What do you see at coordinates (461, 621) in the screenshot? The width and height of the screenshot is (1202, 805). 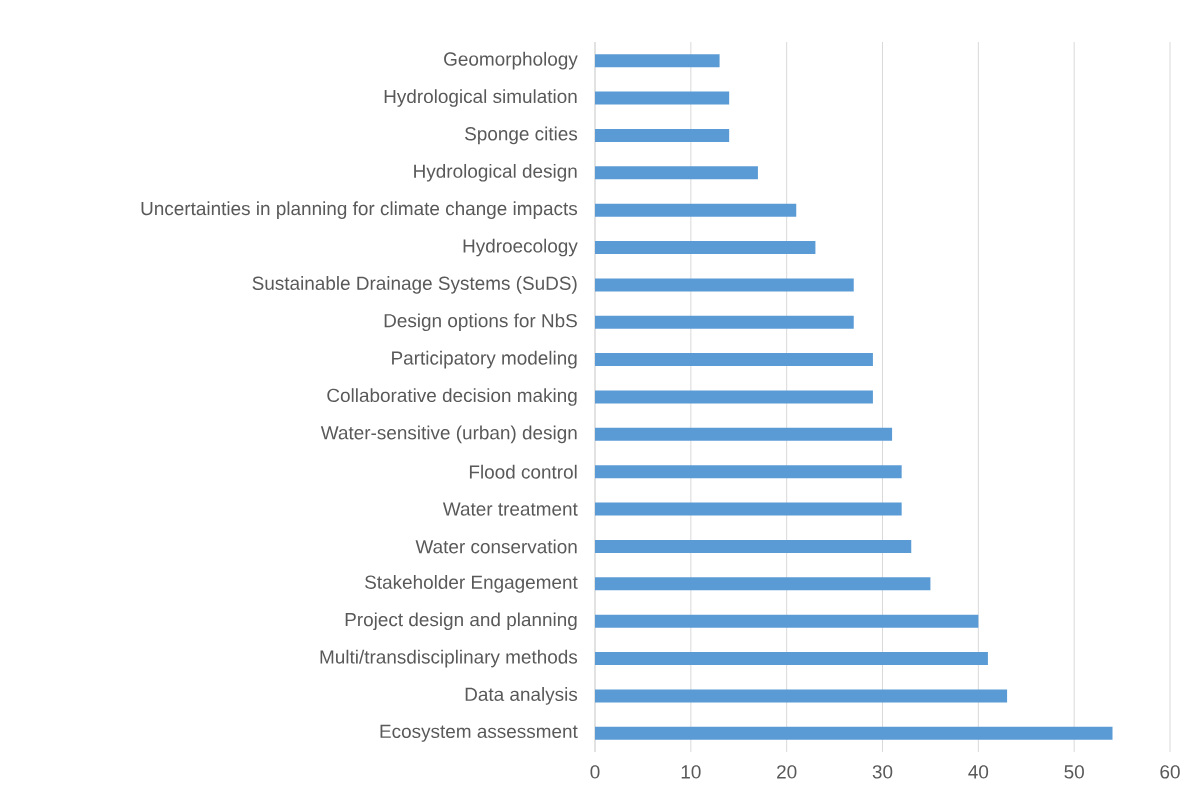 I see `y-tick-label: Project design and planning` at bounding box center [461, 621].